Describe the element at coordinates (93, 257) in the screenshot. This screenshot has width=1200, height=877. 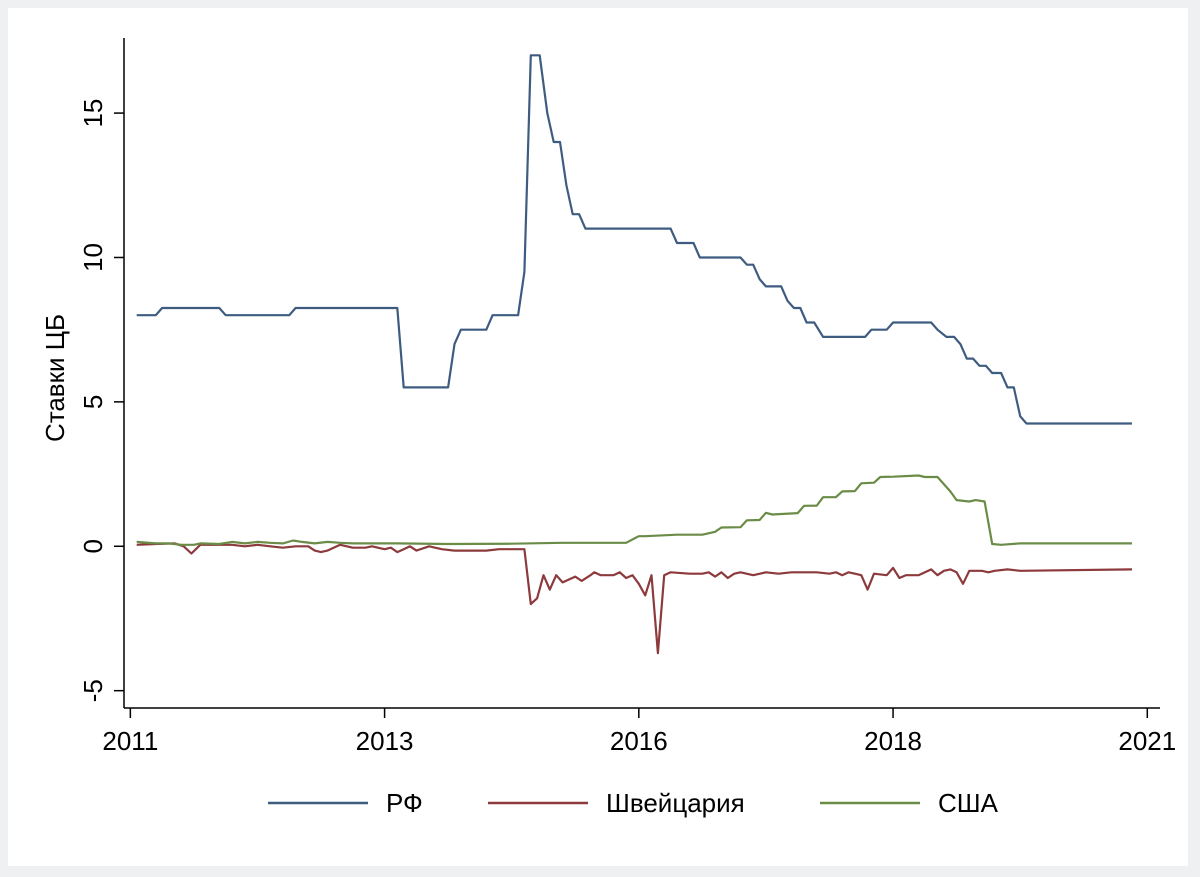
I see `y-tick-label: 10` at that location.